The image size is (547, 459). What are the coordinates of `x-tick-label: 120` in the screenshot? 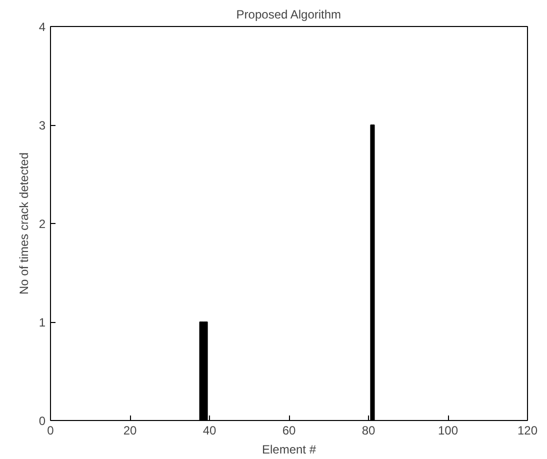 It's located at (527, 431).